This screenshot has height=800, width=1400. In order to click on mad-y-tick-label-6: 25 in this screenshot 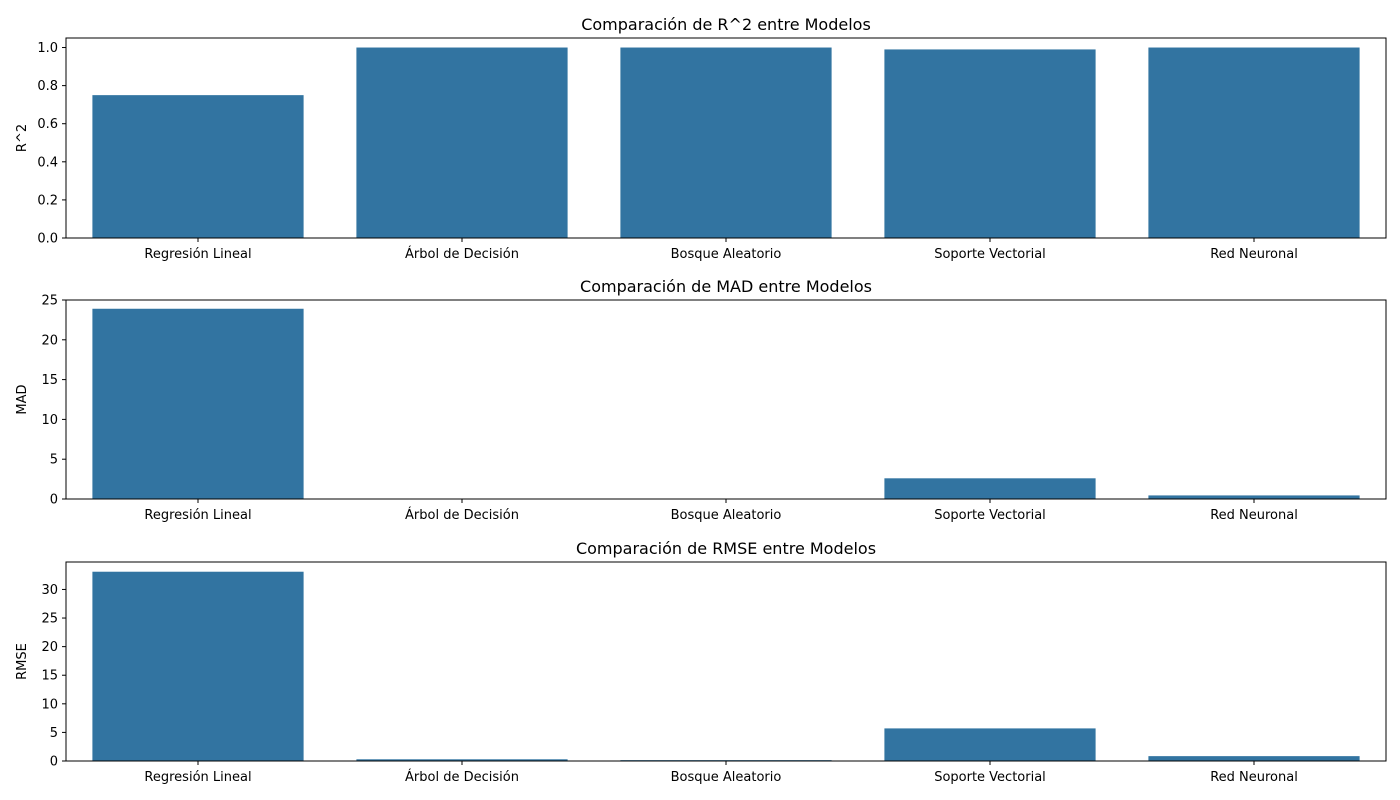, I will do `click(49, 301)`.